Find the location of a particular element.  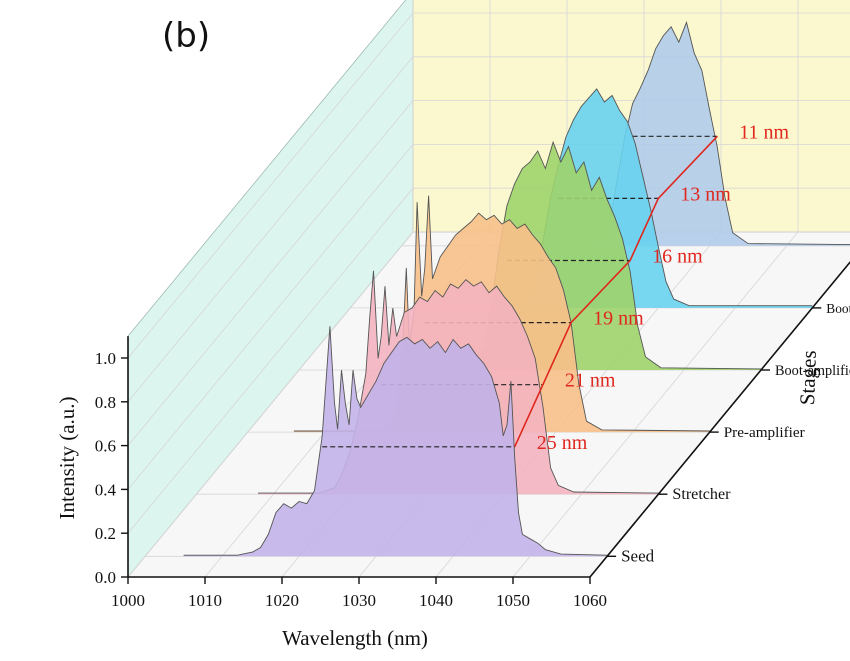

x-tick-label: 1050 is located at coordinates (513, 600).